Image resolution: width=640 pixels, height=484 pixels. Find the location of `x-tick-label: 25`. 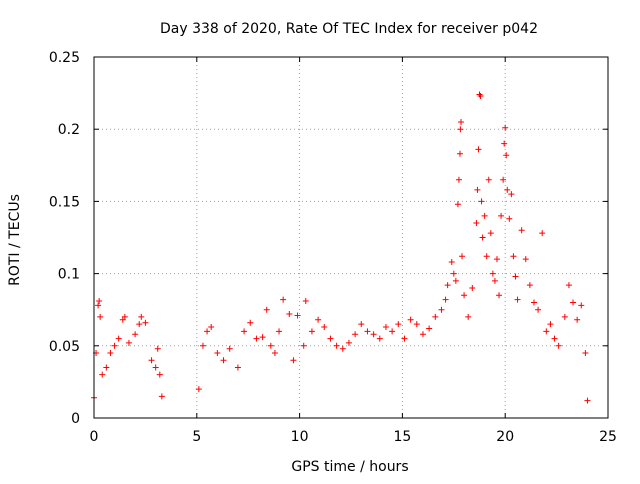

x-tick-label: 25 is located at coordinates (608, 437).